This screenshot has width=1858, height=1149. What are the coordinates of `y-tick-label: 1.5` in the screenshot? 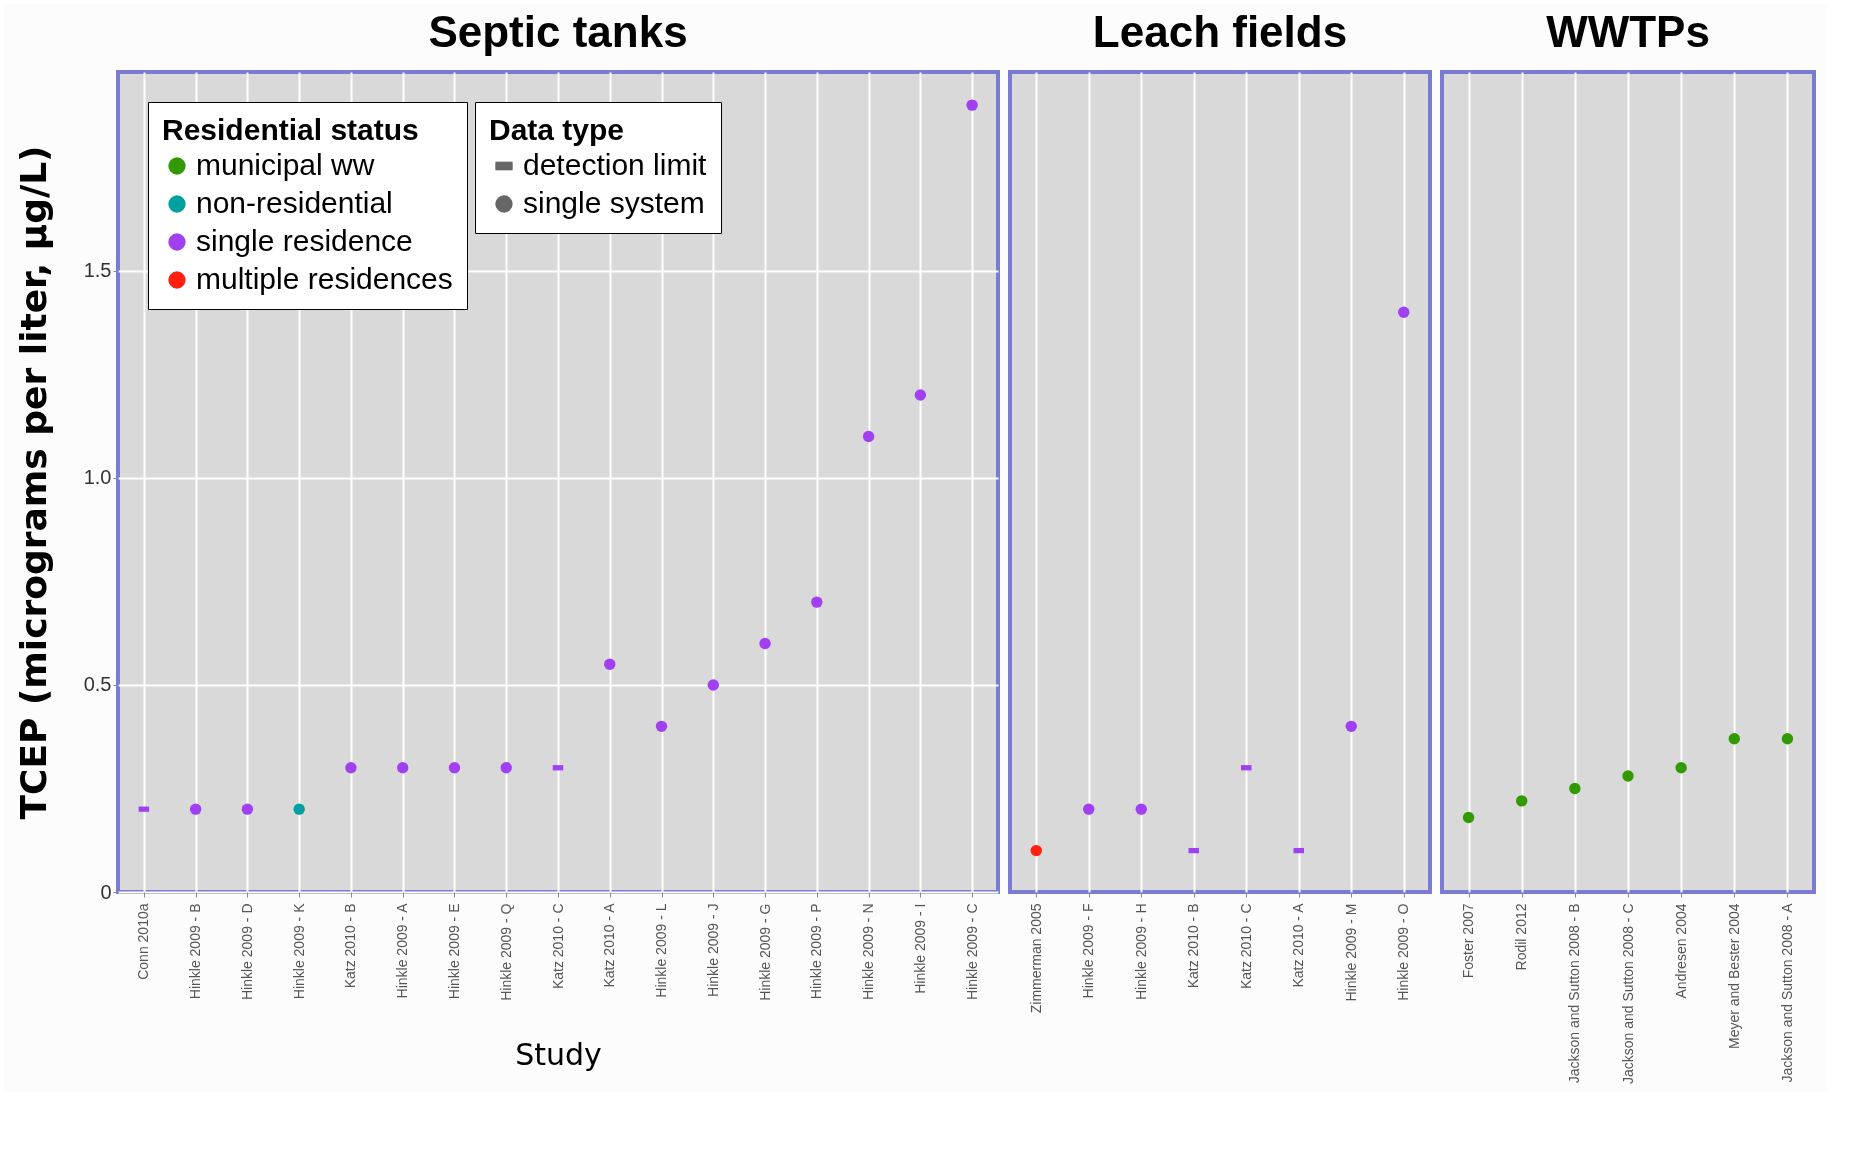 It's located at (97, 270).